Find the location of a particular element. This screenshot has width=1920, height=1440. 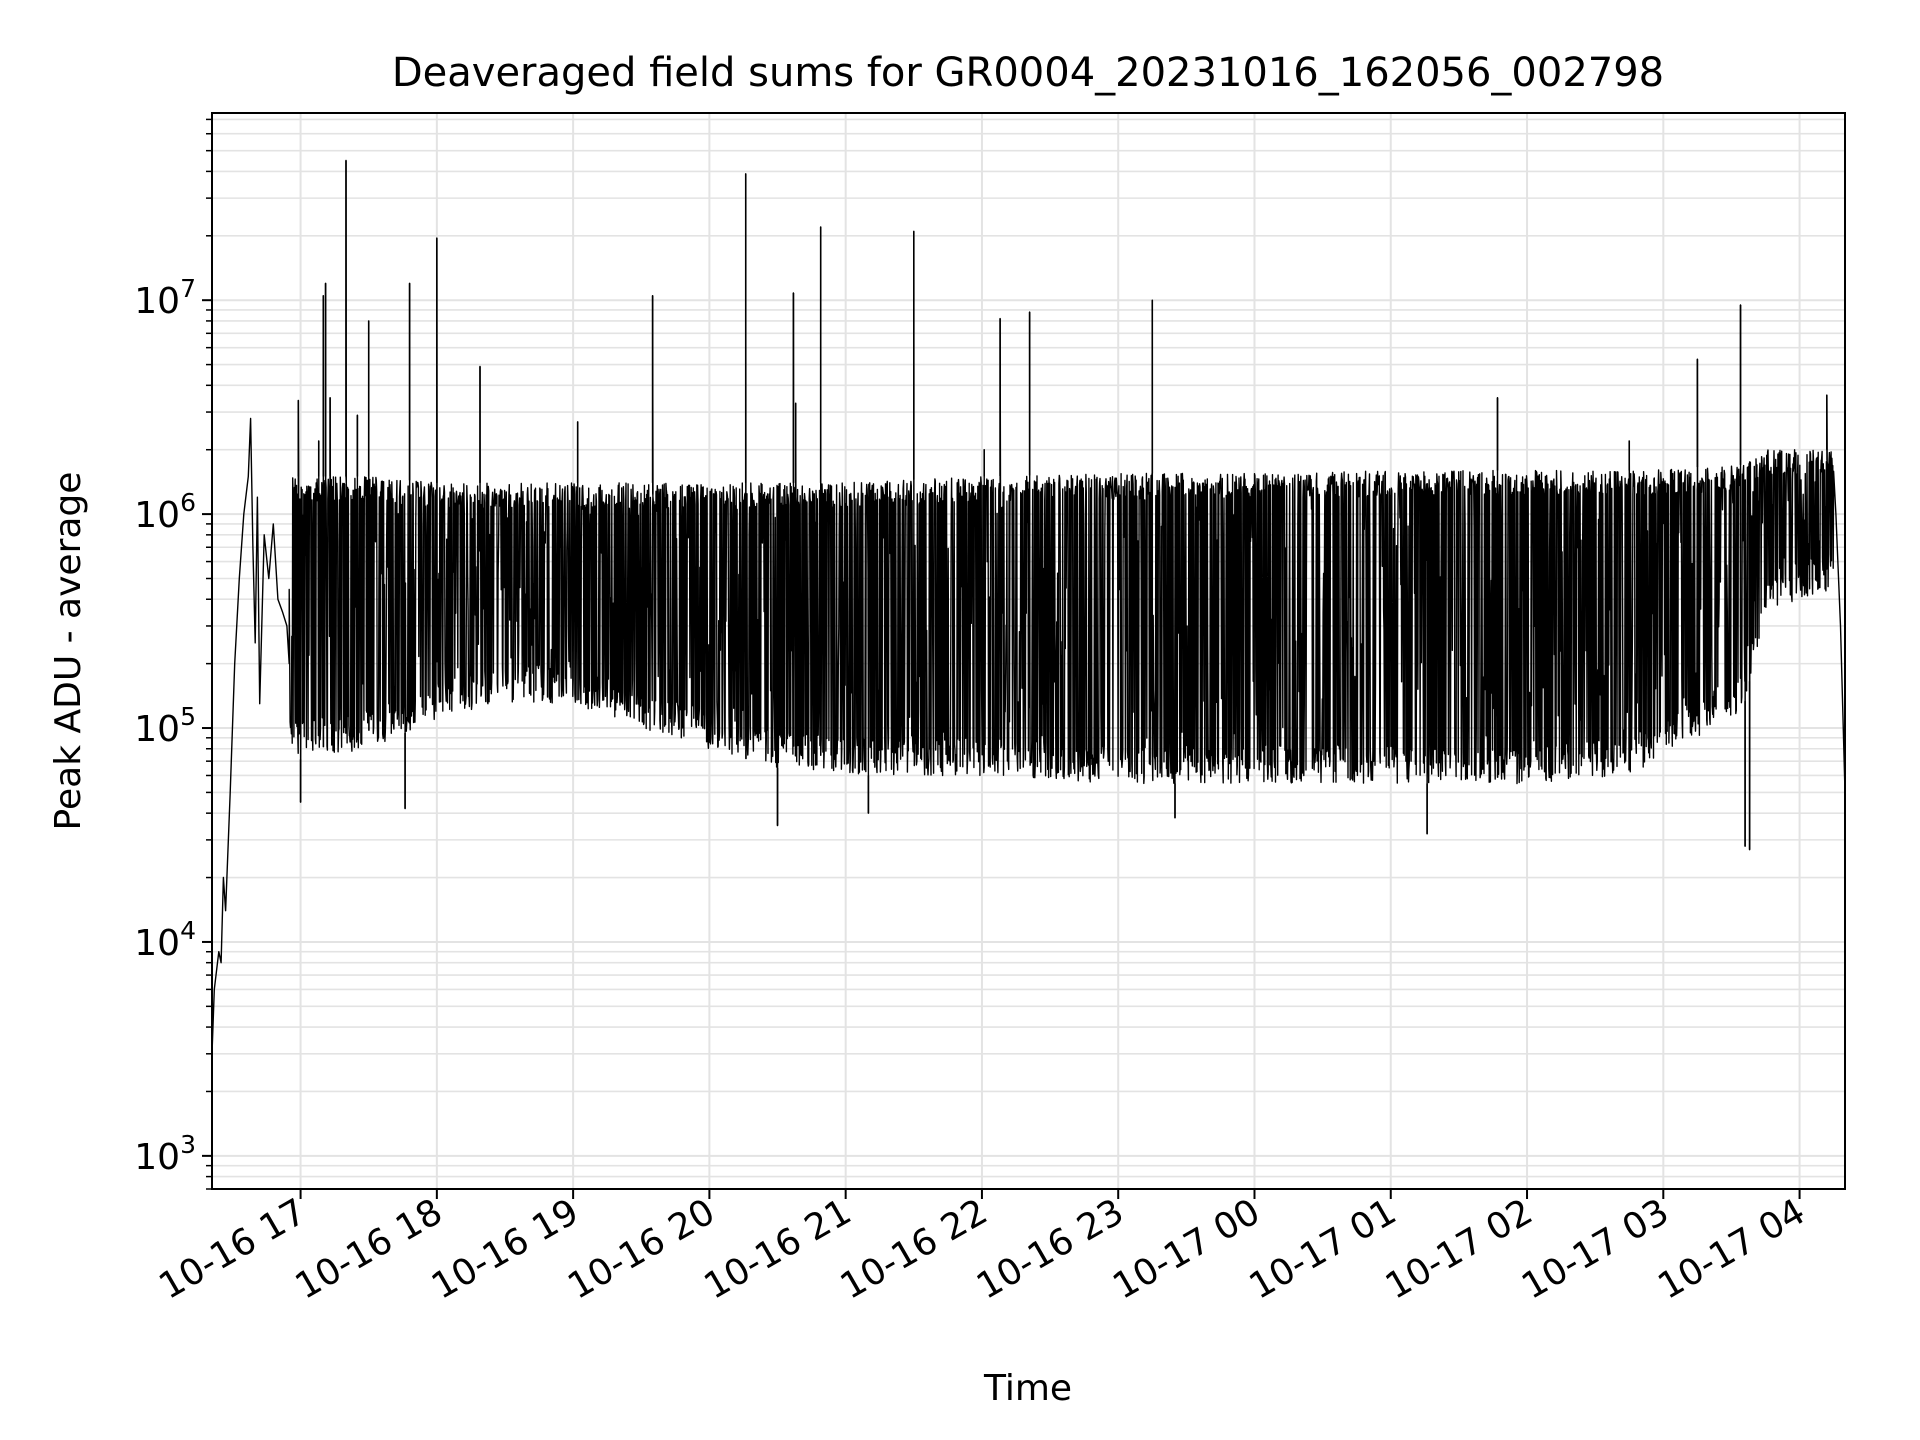

y-axis-label: Peak ADU - average is located at coordinates (68, 651).